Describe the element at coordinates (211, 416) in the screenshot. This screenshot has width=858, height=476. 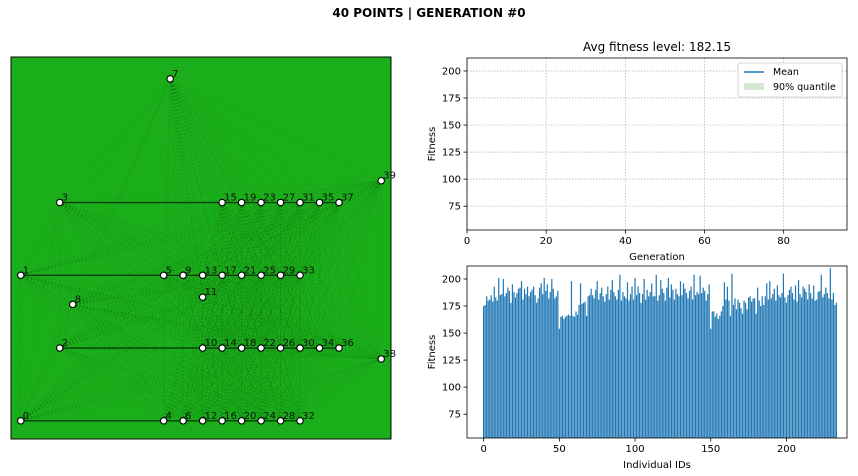
I see `map-point-label: 12` at that location.